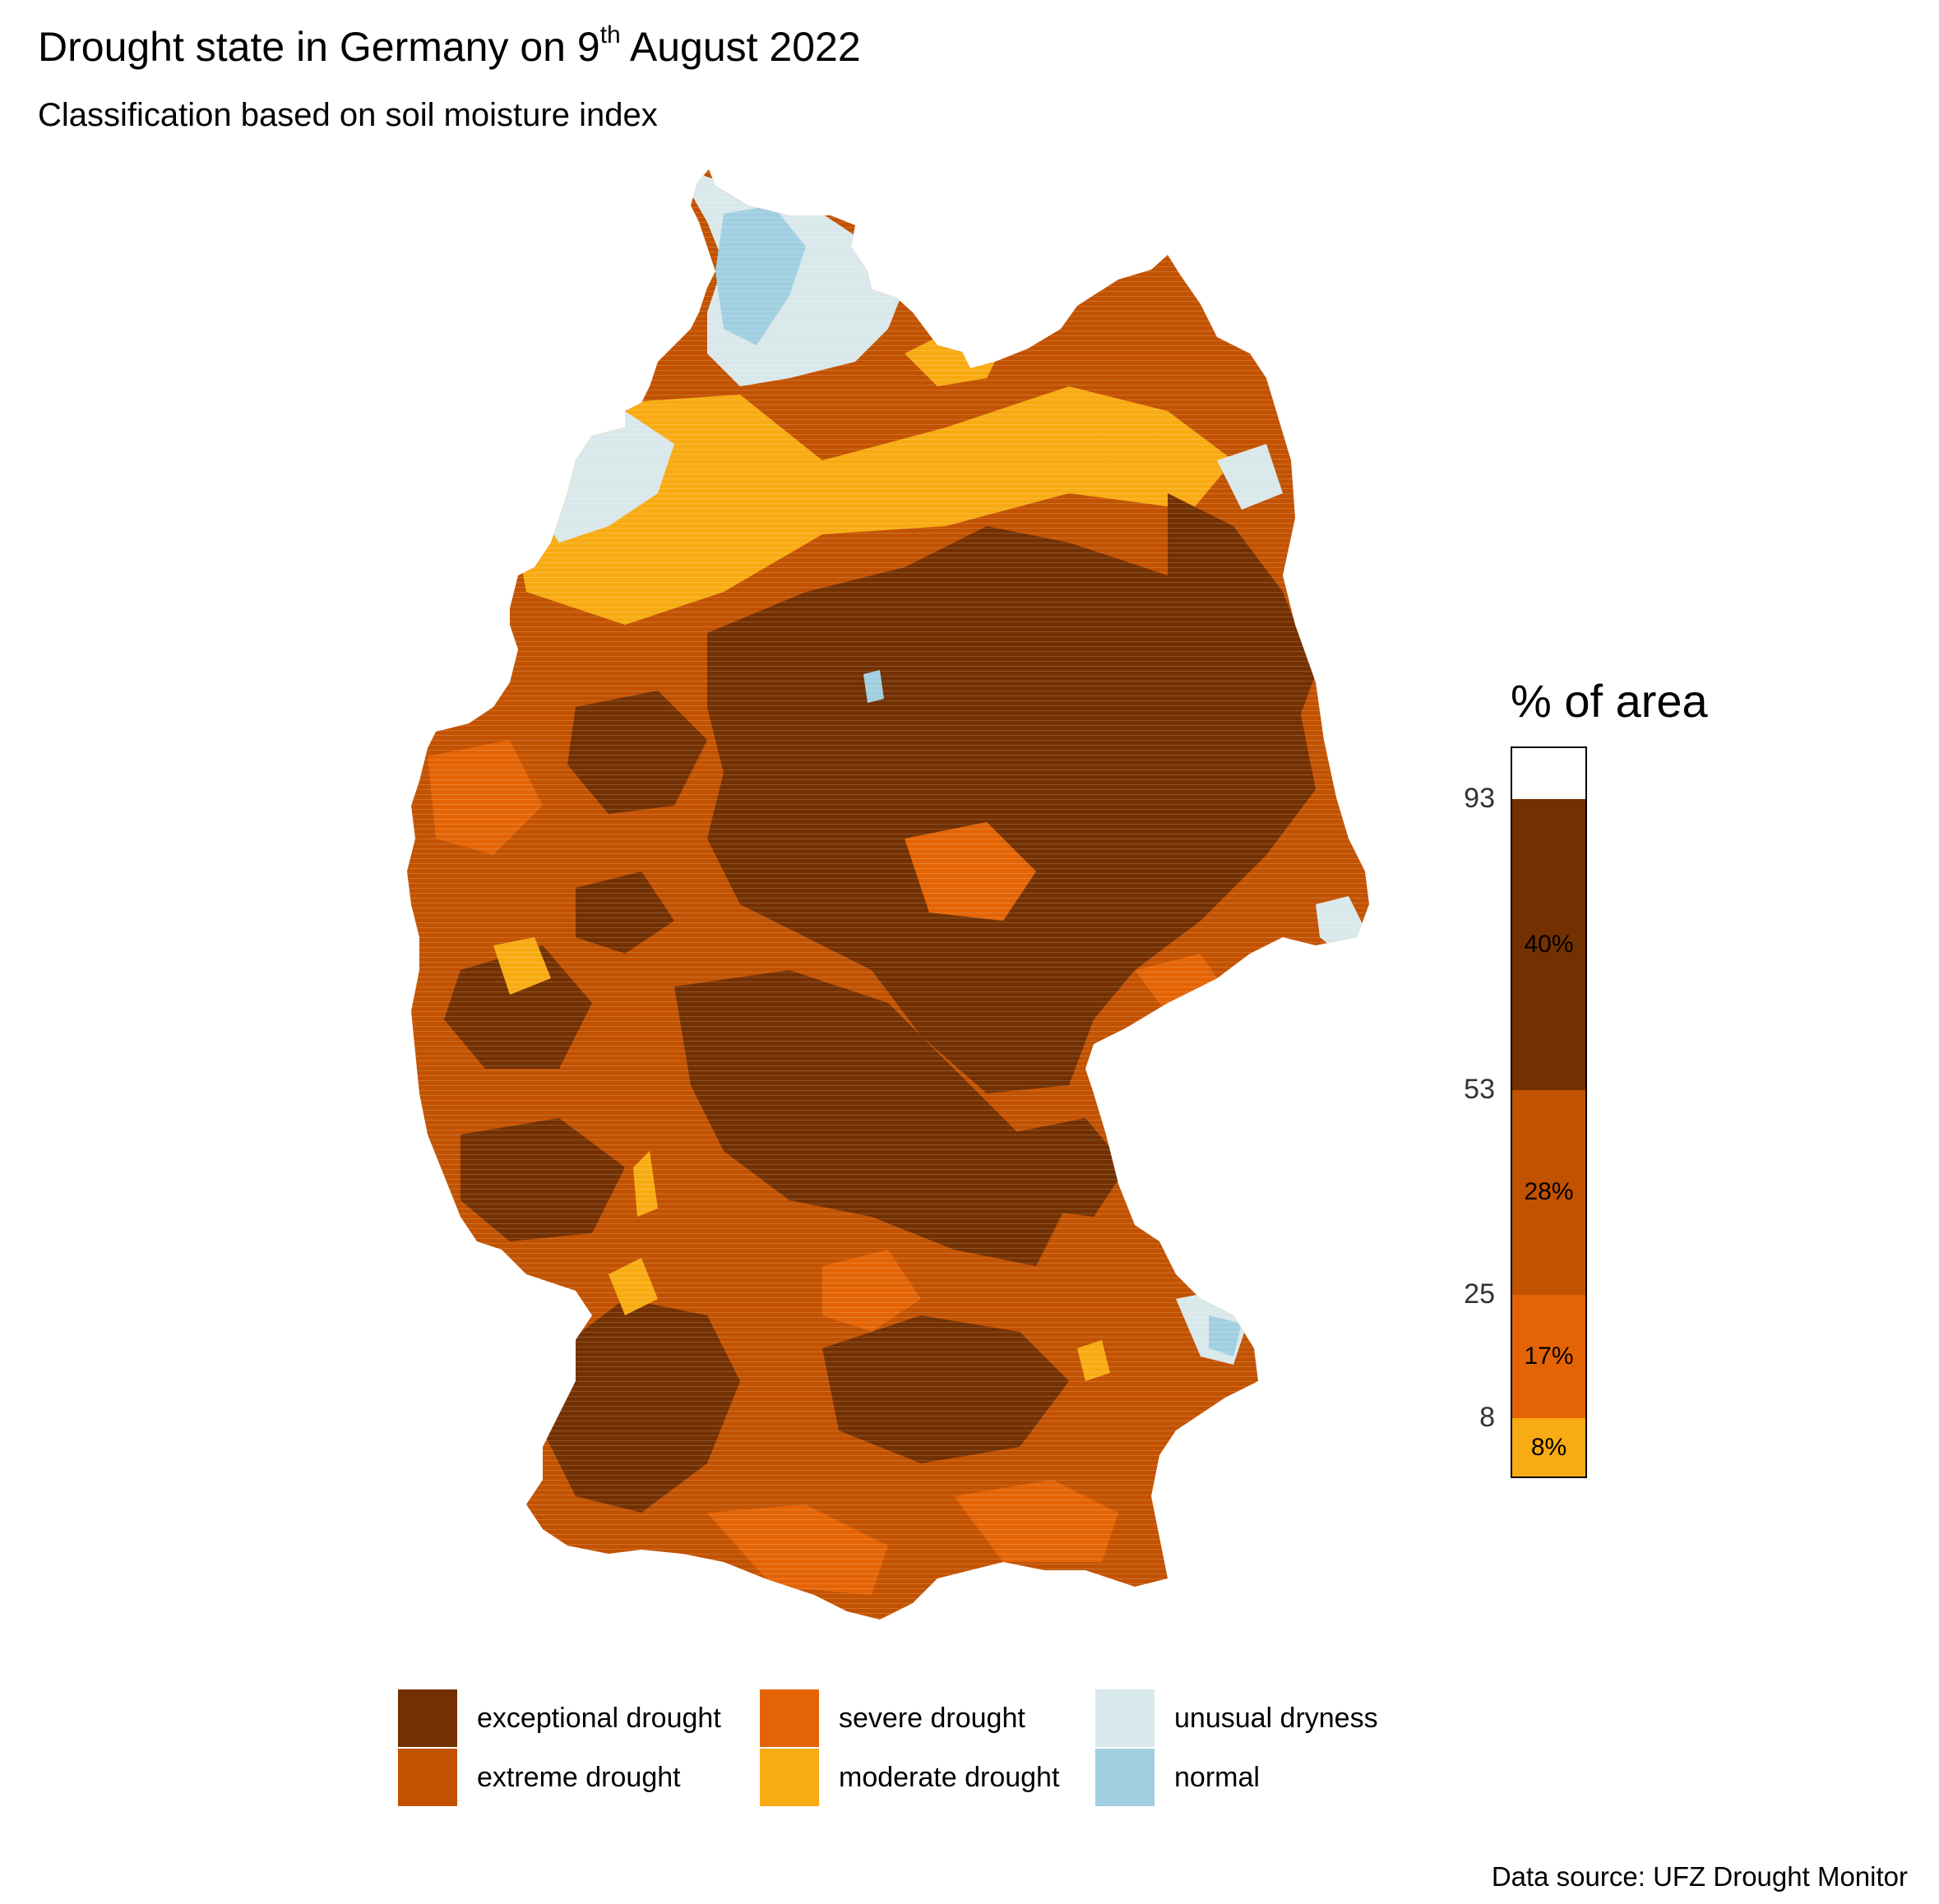  Describe the element at coordinates (1125, 1777) in the screenshot. I see `legend-swatch-normal` at that location.